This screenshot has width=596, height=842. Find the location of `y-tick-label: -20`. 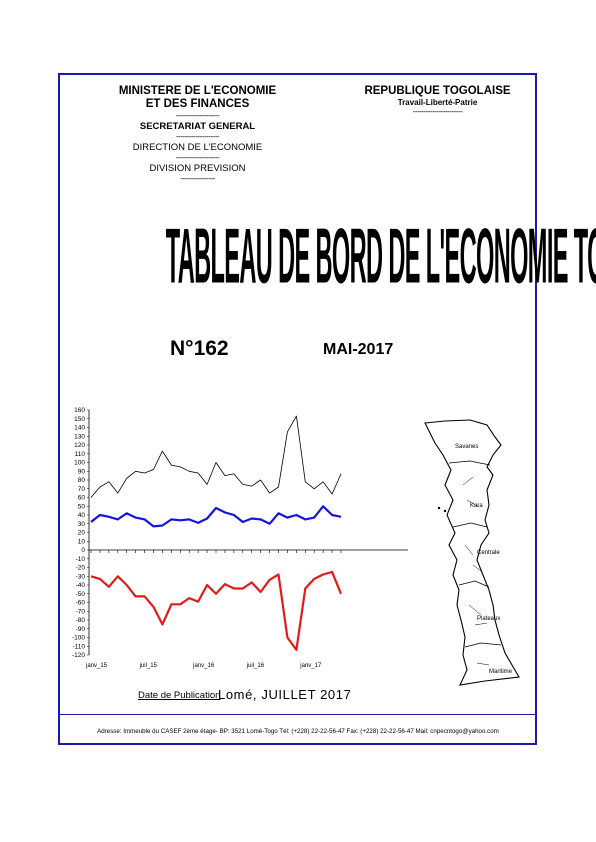

y-tick-label: -20 is located at coordinates (81, 568).